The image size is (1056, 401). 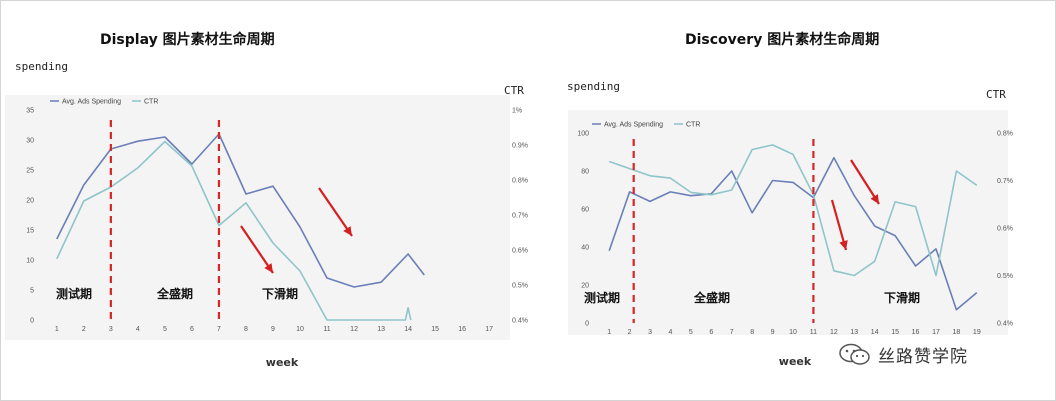 I want to click on display-chart-title: Display 图片素材生命周期, so click(x=187, y=40).